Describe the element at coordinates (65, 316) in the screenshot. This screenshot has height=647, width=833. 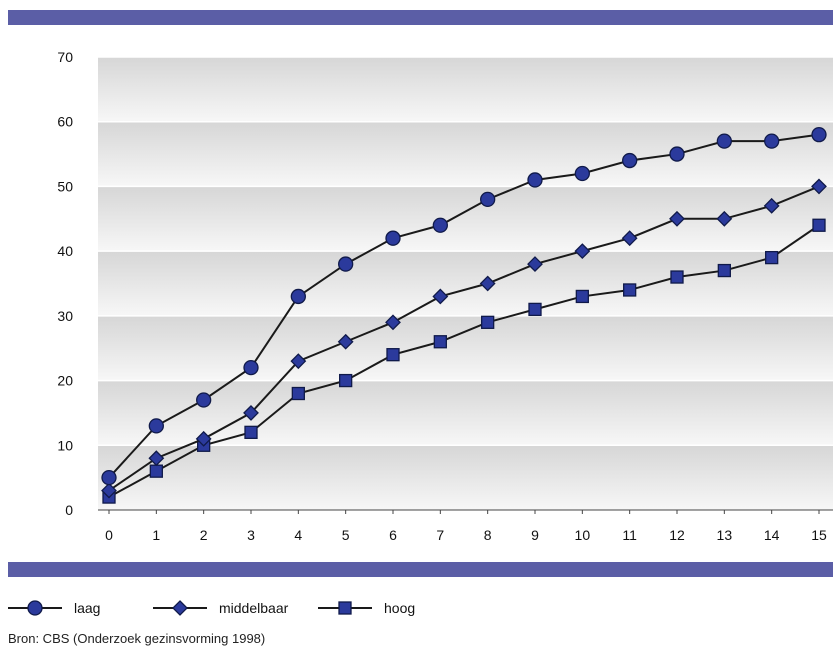
I see `y-tick-label: 30` at that location.